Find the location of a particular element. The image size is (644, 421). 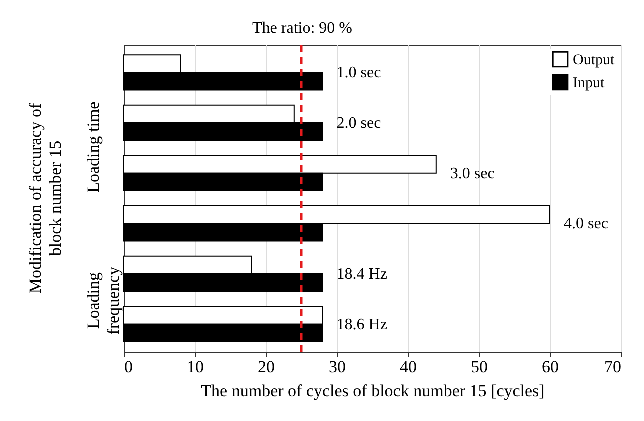

text: Loading frequency is located at coordinates (103, 300).